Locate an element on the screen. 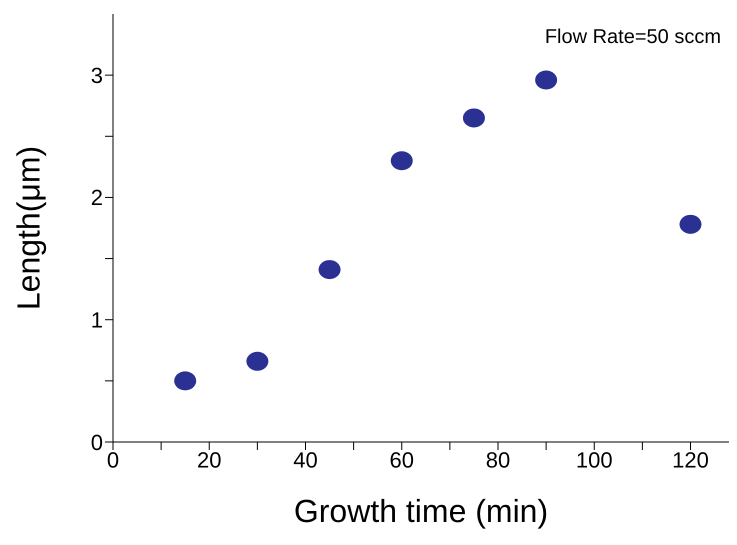 The height and width of the screenshot is (545, 737). x-tick-label: 100 is located at coordinates (594, 460).